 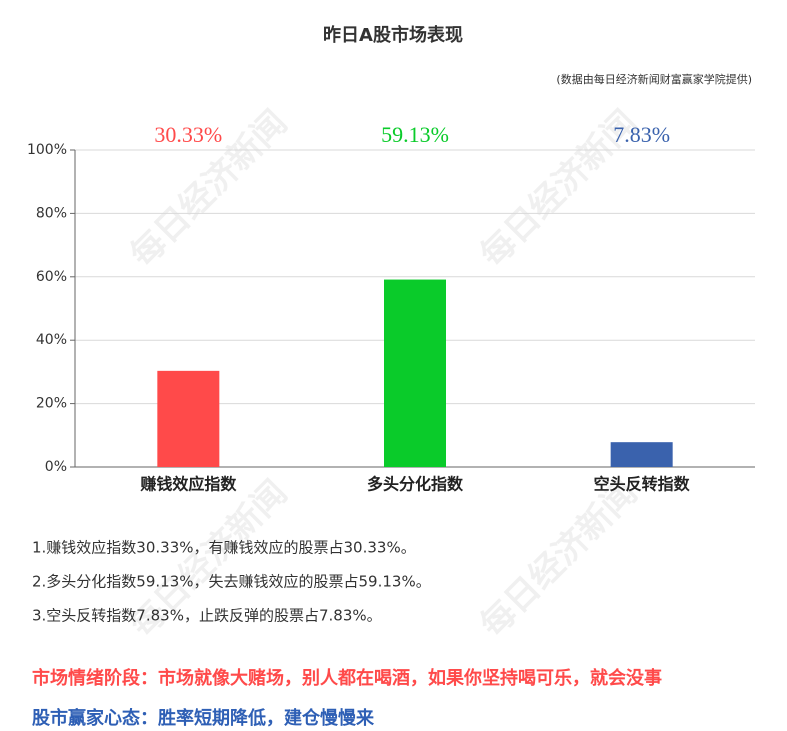 I want to click on note: 2.多头分化指数59.13%，失去赚钱效应的股票占59.13%。, so click(x=231, y=582).